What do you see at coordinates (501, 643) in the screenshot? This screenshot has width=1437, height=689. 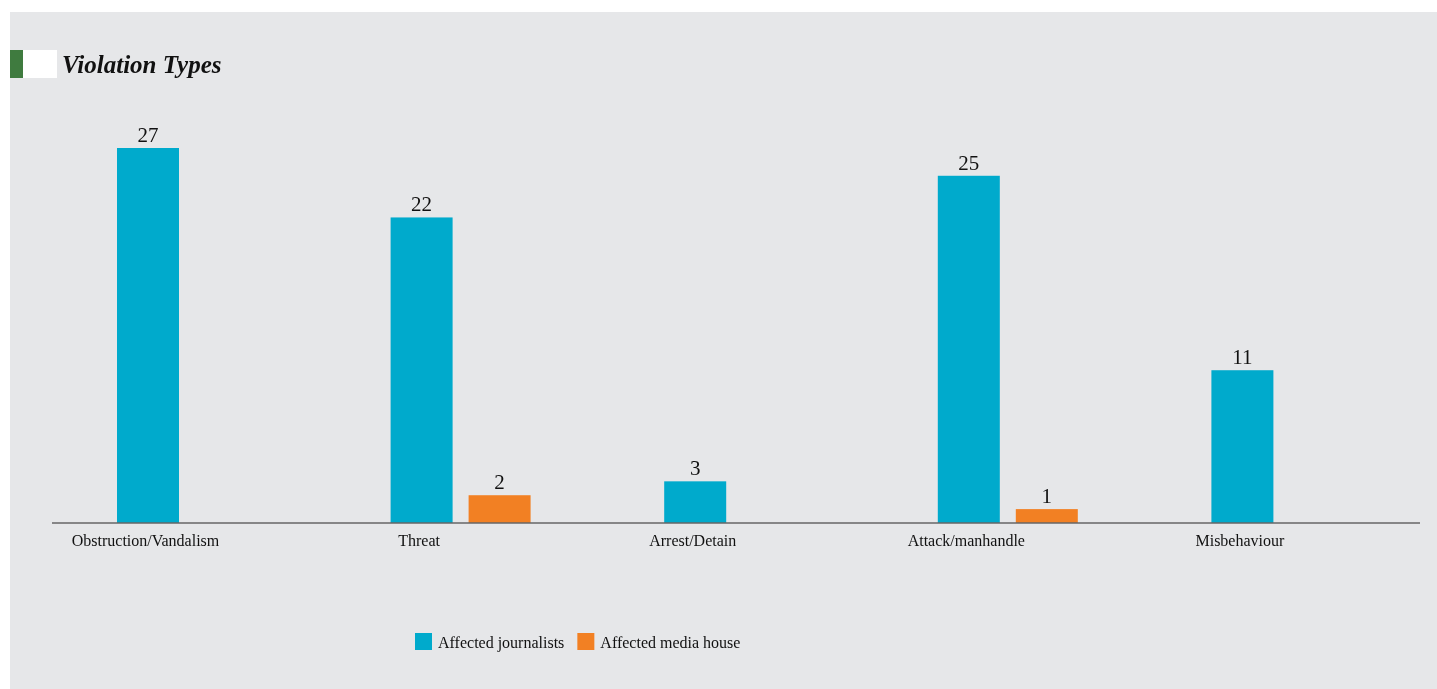 I see `legend-label: Affected journalists` at bounding box center [501, 643].